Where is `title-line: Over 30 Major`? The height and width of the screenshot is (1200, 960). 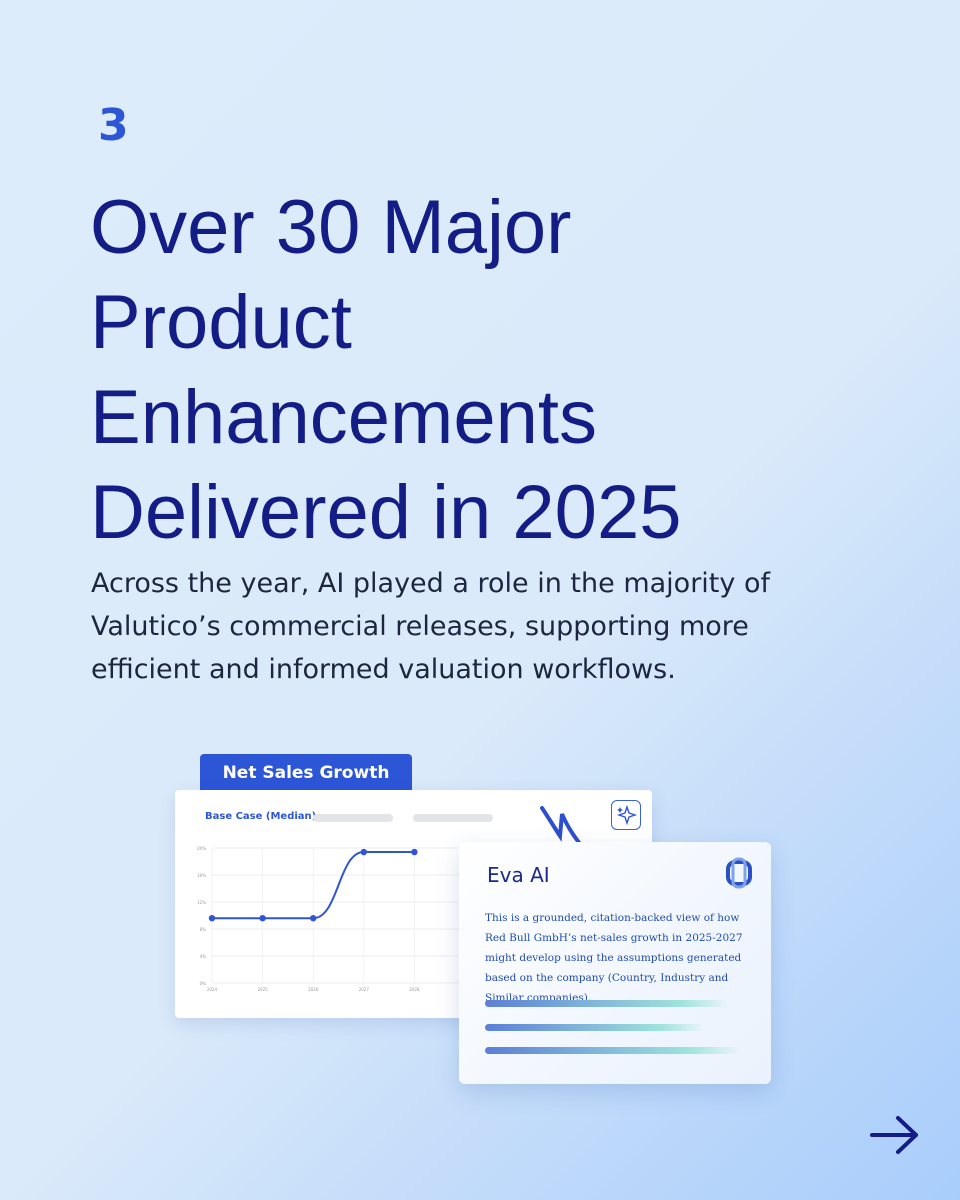
title-line: Over 30 Major is located at coordinates (331, 227).